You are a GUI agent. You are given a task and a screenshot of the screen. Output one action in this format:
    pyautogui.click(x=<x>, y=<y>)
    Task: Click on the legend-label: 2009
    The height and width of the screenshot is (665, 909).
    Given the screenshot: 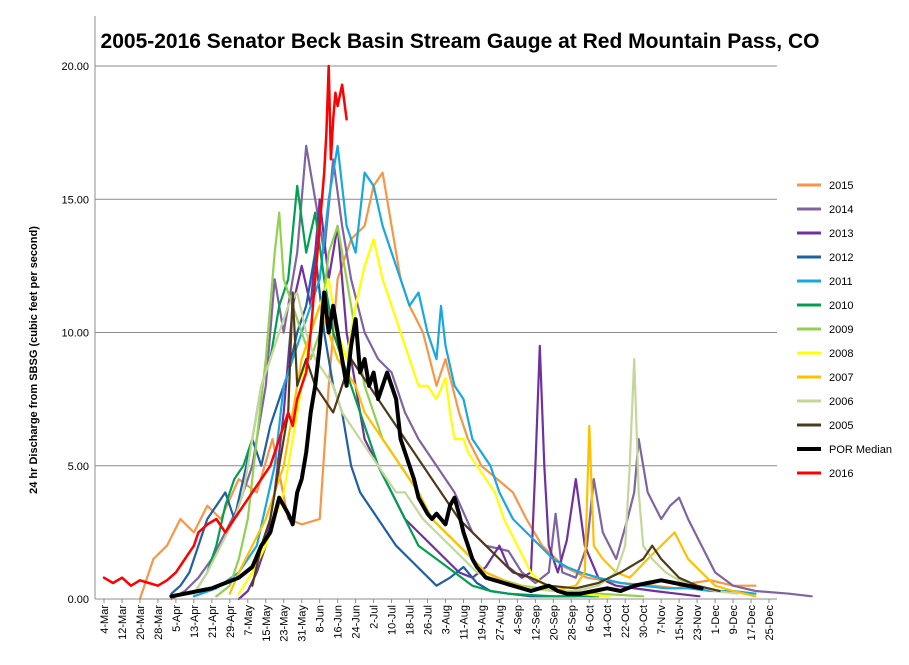 What is the action you would take?
    pyautogui.click(x=841, y=330)
    